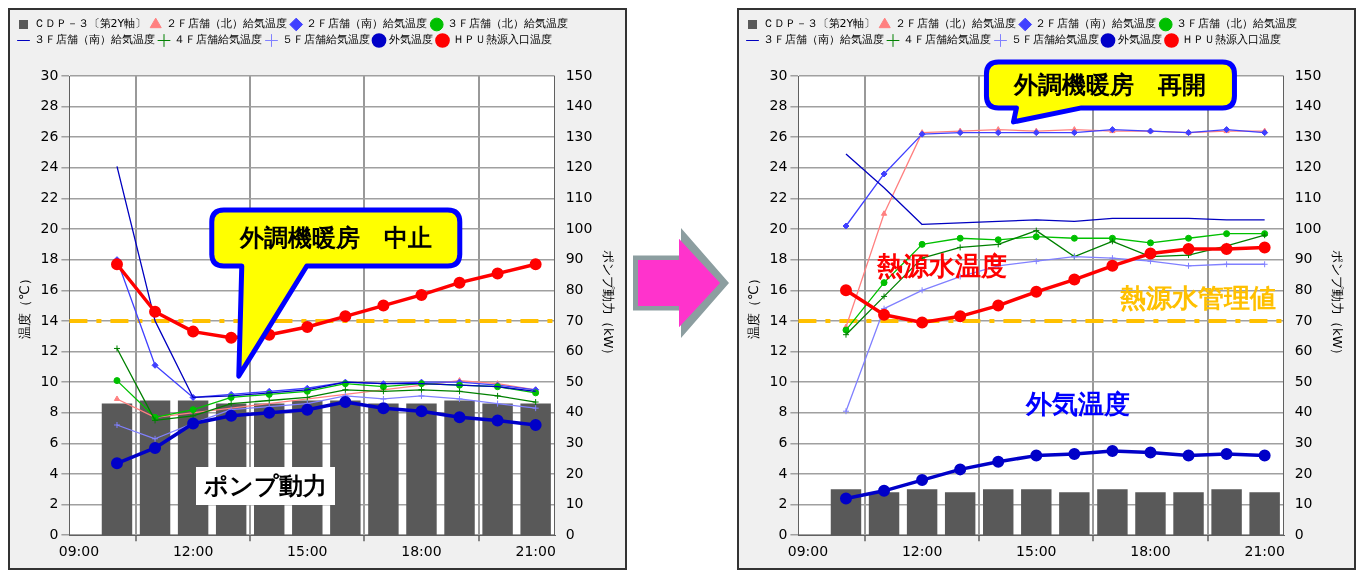 The height and width of the screenshot is (578, 1364). Describe the element at coordinates (265, 486) in the screenshot. I see `annotation: ポンプ動力` at that location.